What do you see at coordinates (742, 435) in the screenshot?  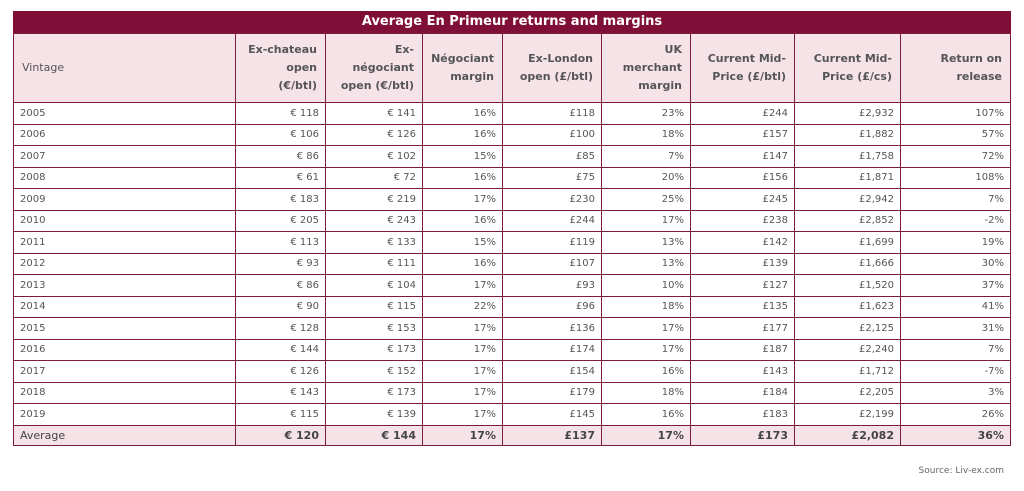 I see `average-cell: £173` at bounding box center [742, 435].